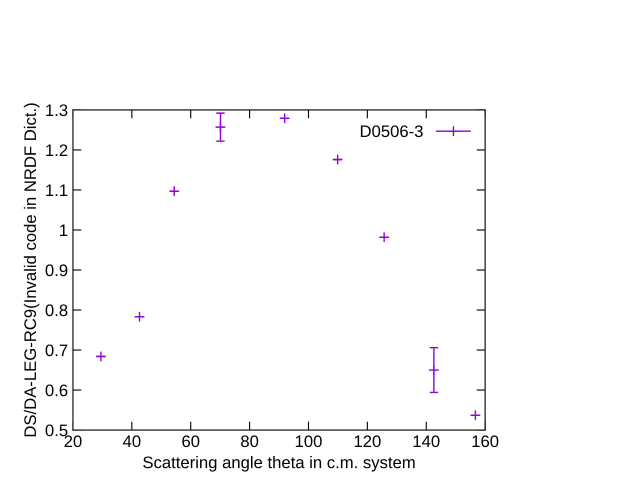 Image resolution: width=640 pixels, height=480 pixels. Describe the element at coordinates (57, 110) in the screenshot. I see `y-tick-label: 1.3` at that location.